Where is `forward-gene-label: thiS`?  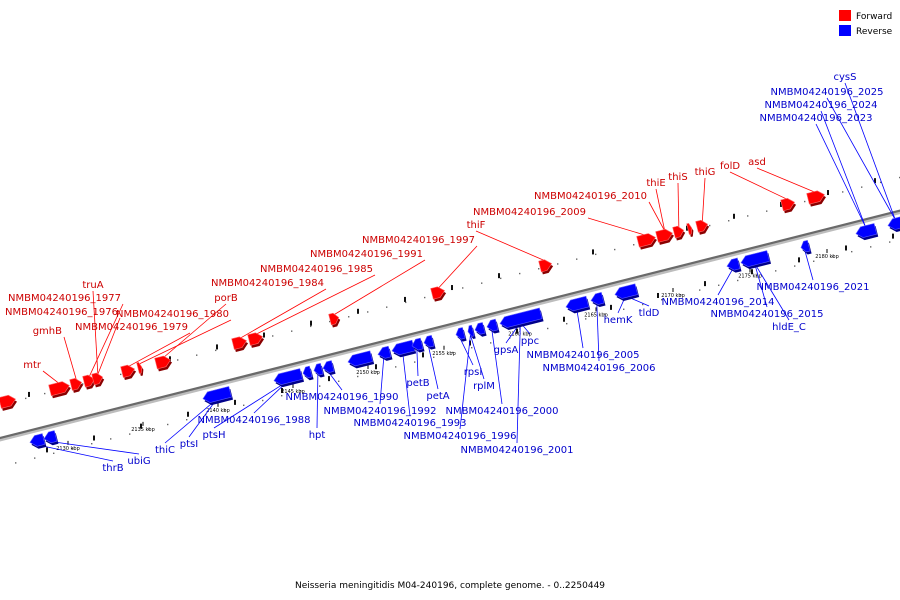
forward-gene-label: thiS is located at coordinates (677, 177).